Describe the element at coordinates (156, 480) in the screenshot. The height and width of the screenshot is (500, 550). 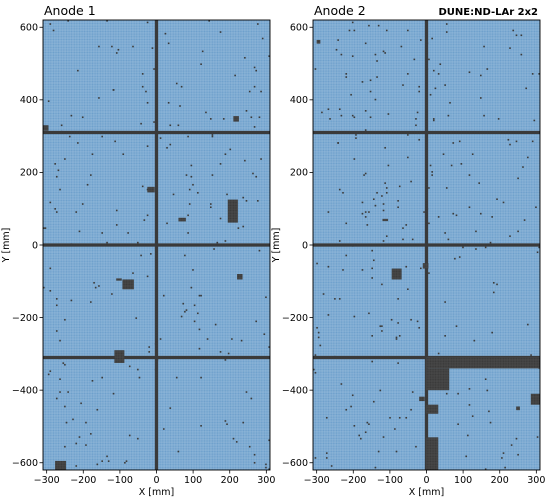
I see `x-tick-label: 0` at that location.